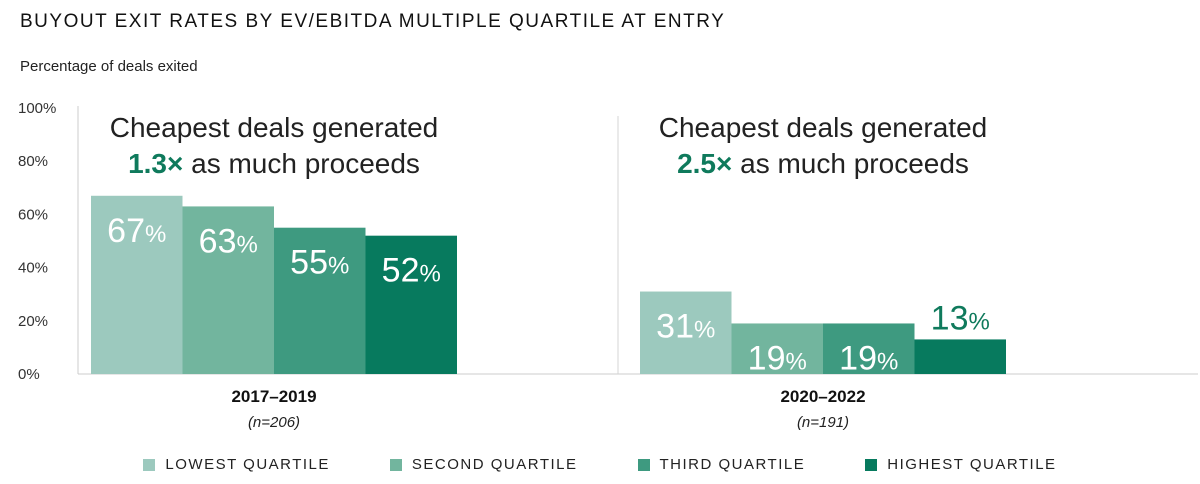 This screenshot has width=1200, height=484. I want to click on category-sample-size: (n=206), so click(274, 422).